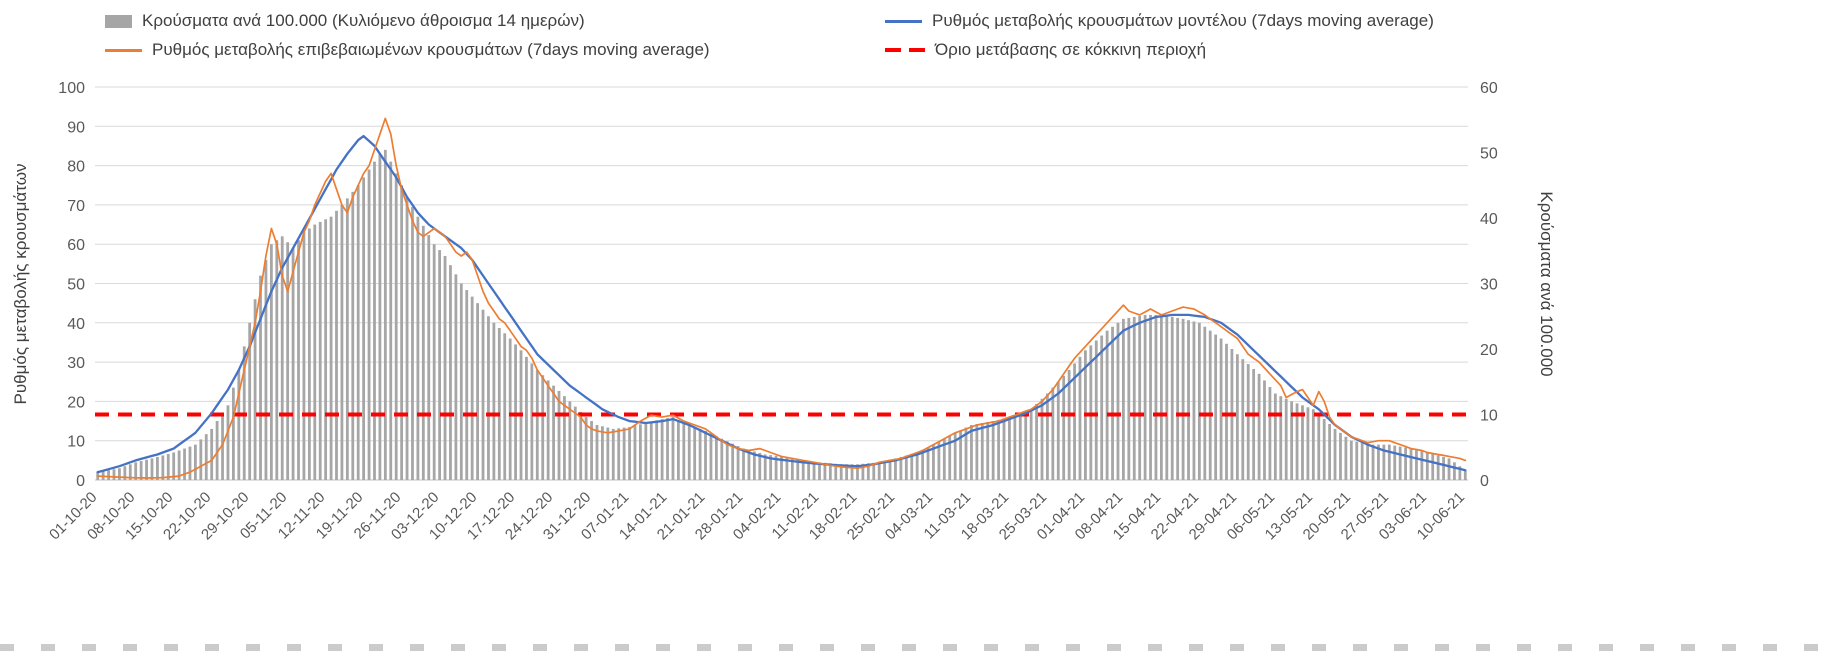 Image resolution: width=1832 pixels, height=661 pixels. Describe the element at coordinates (916, 647) in the screenshot. I see `bottom-tick-strip` at that location.